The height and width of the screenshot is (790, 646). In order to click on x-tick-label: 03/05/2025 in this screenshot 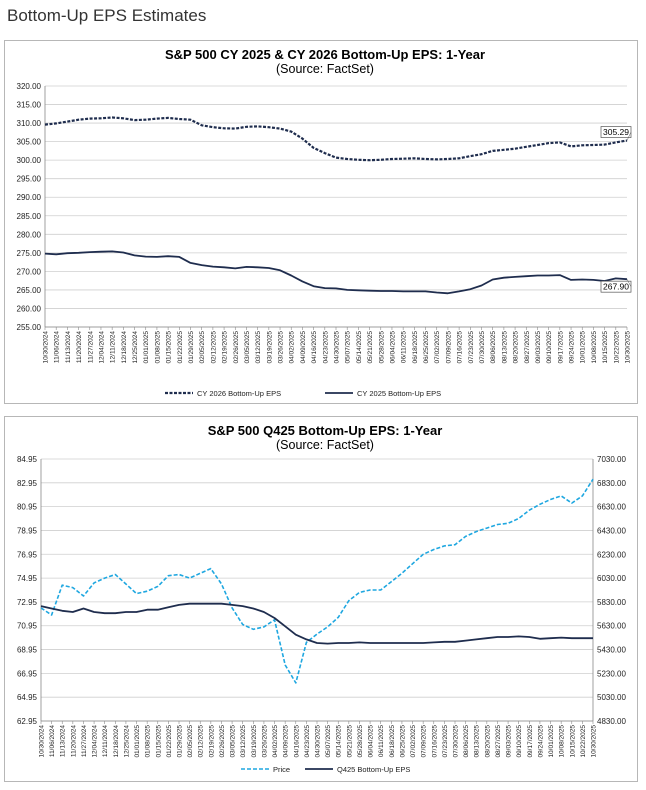, I will do `click(247, 347)`.